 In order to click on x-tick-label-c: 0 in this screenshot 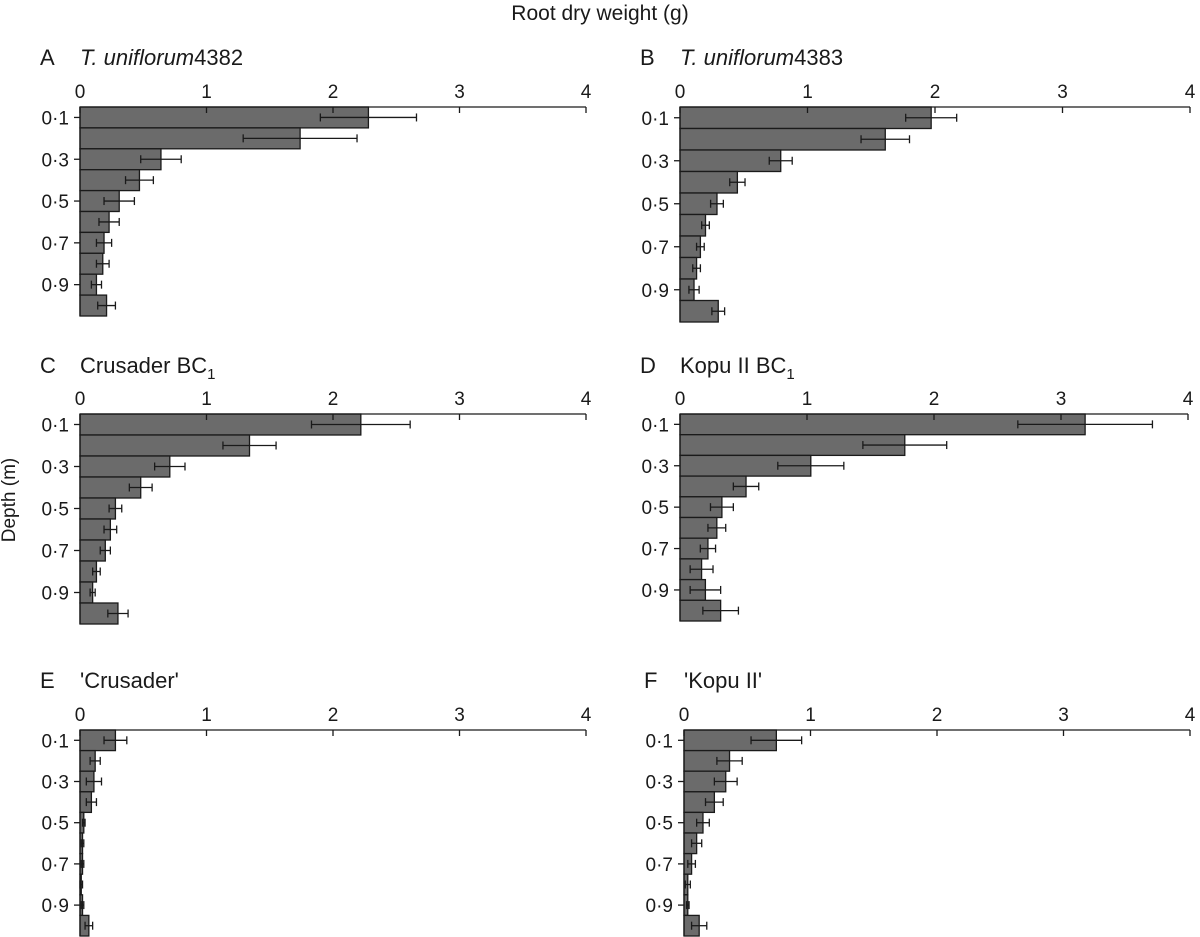, I will do `click(80, 399)`.